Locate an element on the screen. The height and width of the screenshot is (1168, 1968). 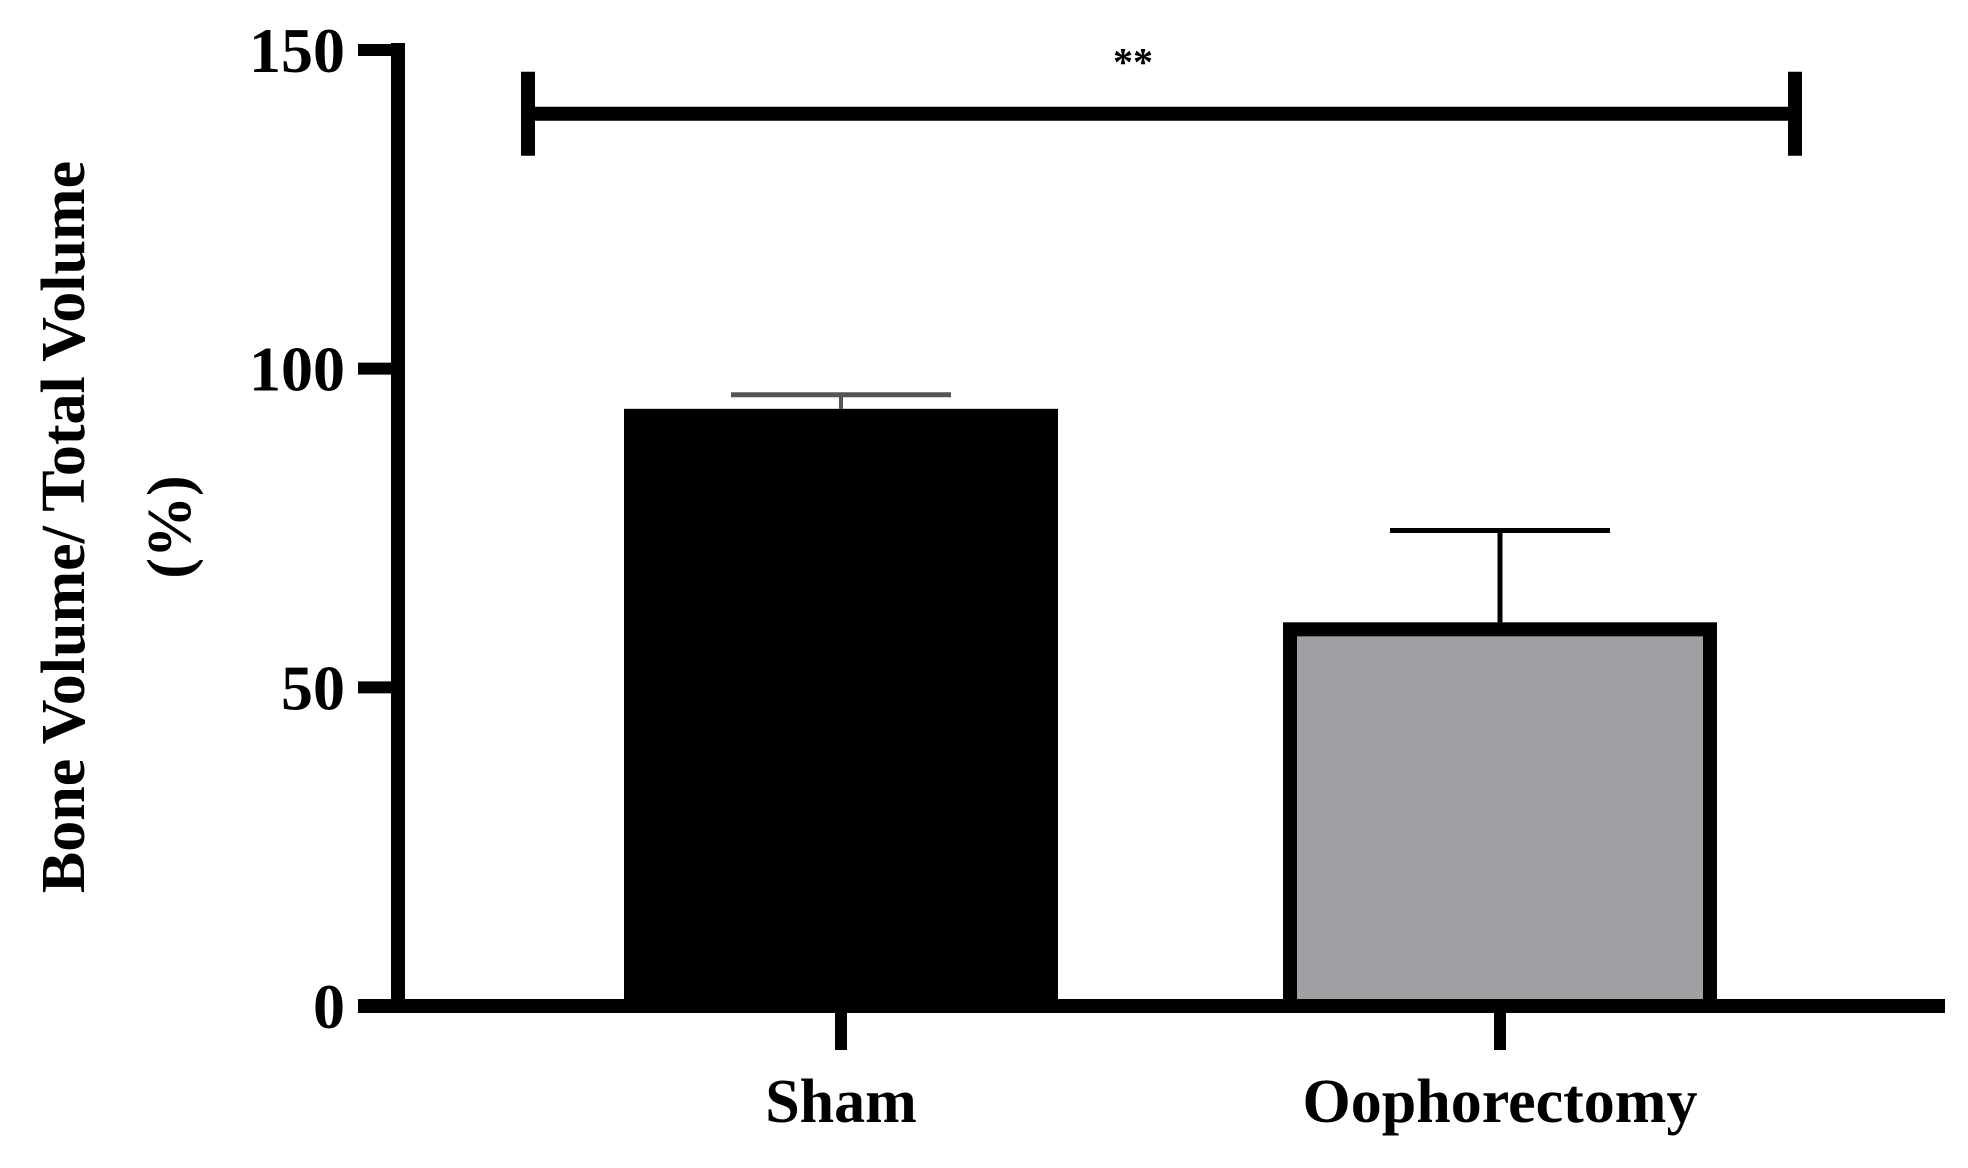
bar-sham is located at coordinates (841, 710).